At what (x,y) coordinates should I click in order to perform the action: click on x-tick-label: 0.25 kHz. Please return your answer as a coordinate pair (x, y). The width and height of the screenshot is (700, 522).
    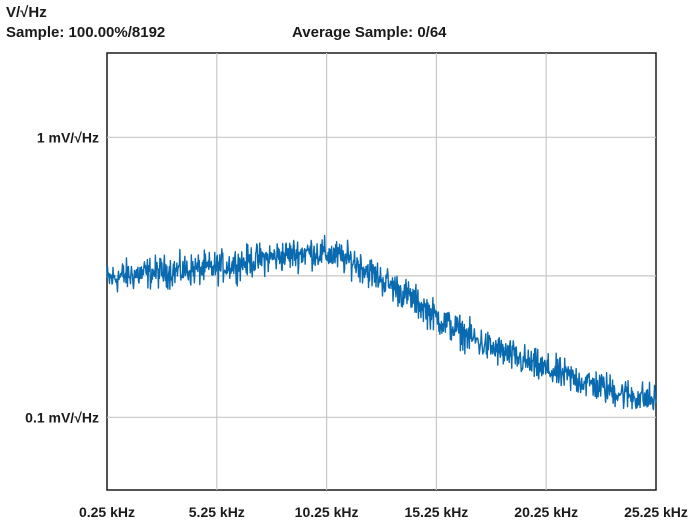
    Looking at the image, I should click on (107, 512).